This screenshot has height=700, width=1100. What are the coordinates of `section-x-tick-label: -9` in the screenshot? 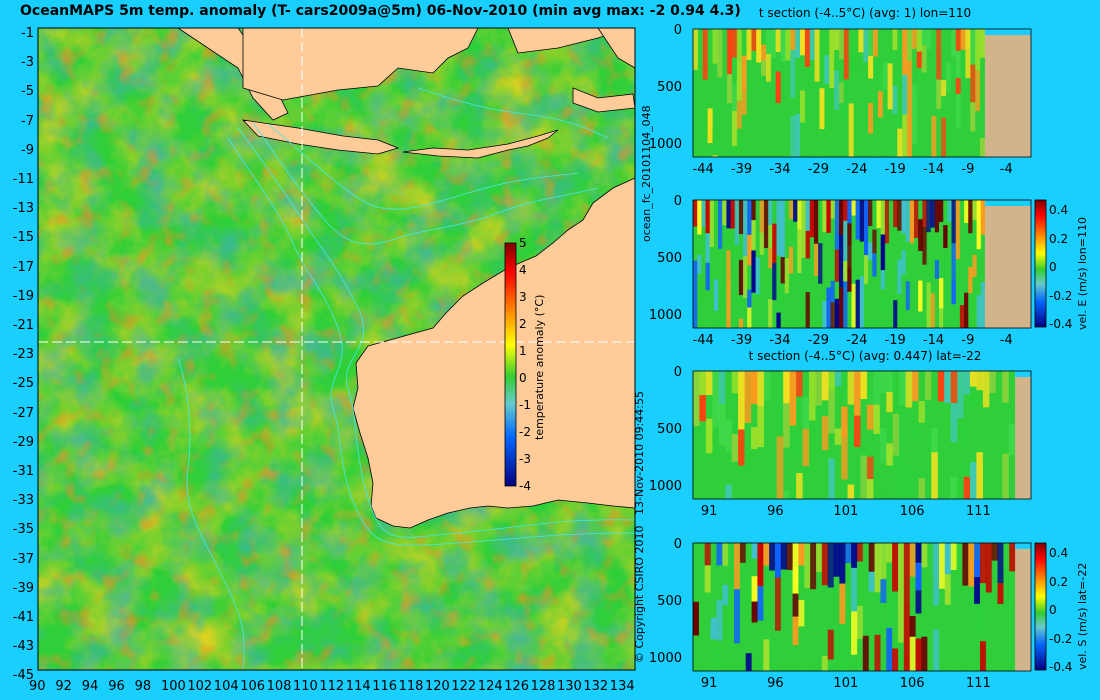 It's located at (968, 340).